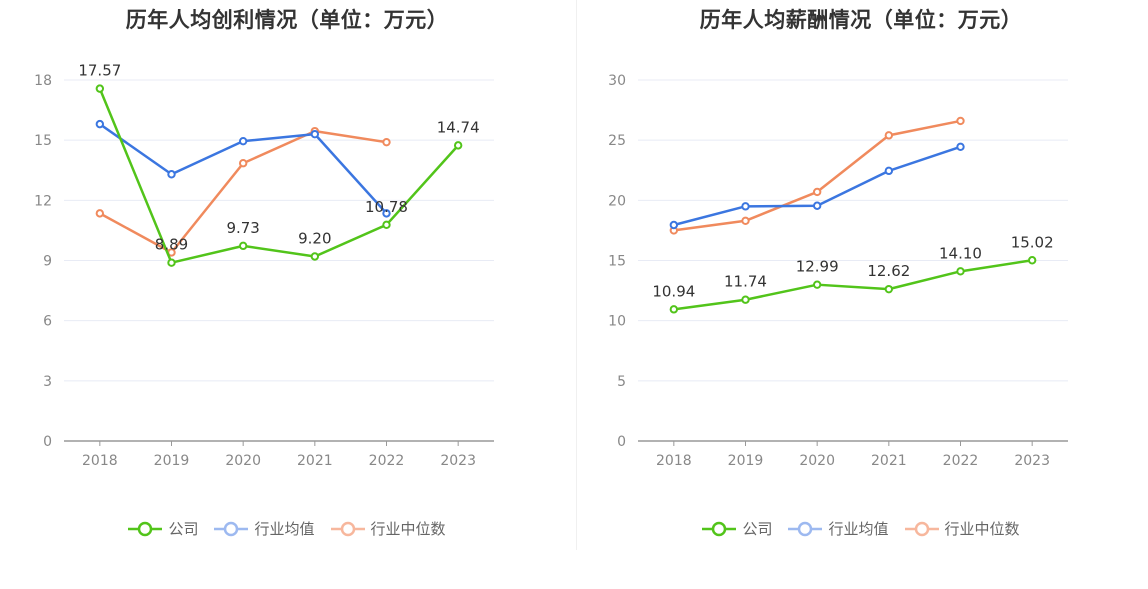  What do you see at coordinates (621, 382) in the screenshot?
I see `y-tick-label: 5` at bounding box center [621, 382].